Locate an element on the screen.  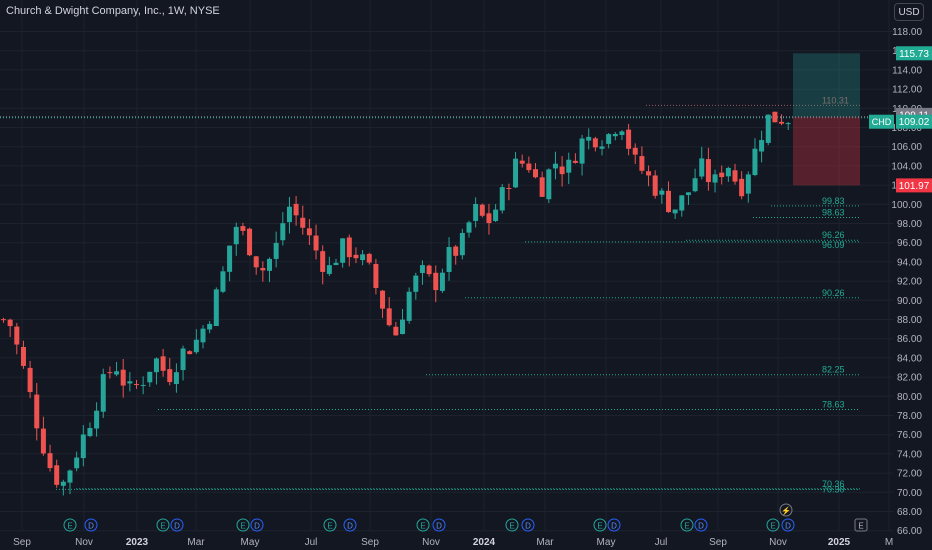
price-tick-label: 66.00 is located at coordinates (909, 531).